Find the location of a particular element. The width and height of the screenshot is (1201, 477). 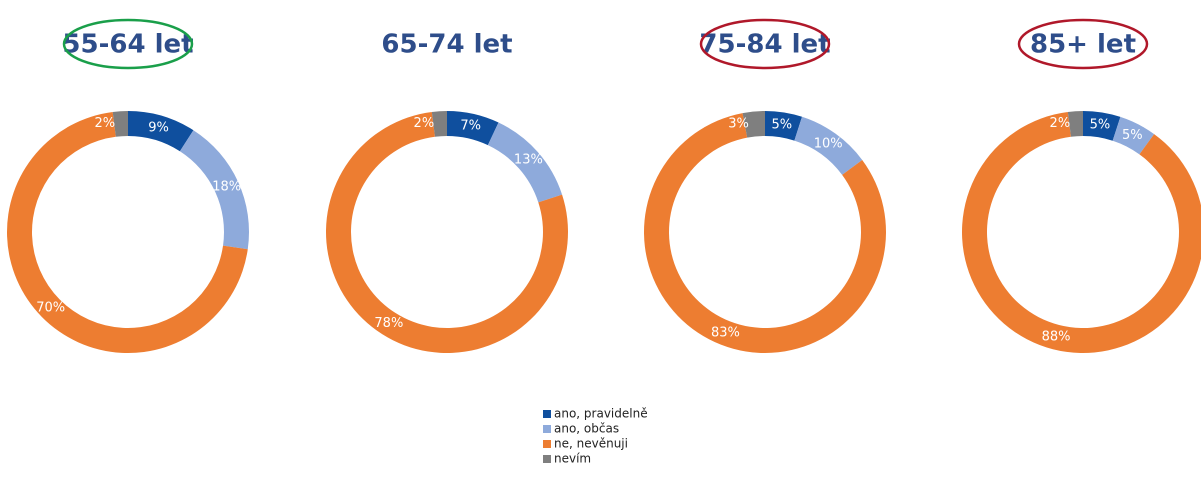

data-label: 13% is located at coordinates (528, 160).